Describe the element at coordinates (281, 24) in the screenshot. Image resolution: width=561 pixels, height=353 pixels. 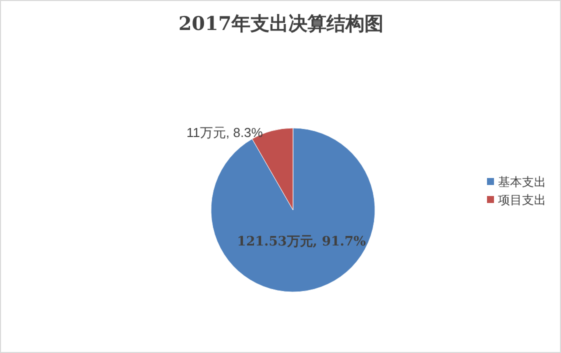
I see `chart-title: 2017年支出决算结构图` at that location.